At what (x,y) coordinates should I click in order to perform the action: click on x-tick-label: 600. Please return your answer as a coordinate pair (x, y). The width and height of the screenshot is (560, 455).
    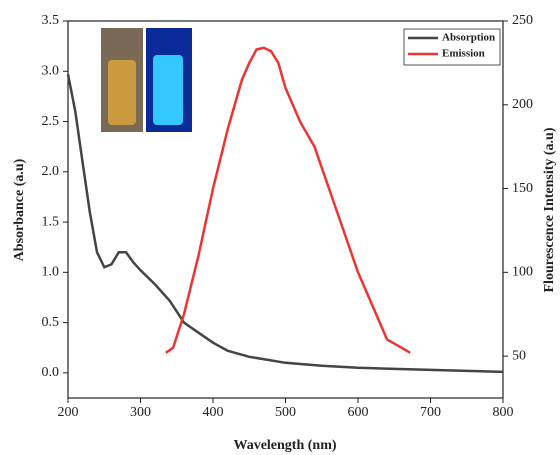
    Looking at the image, I should click on (358, 412).